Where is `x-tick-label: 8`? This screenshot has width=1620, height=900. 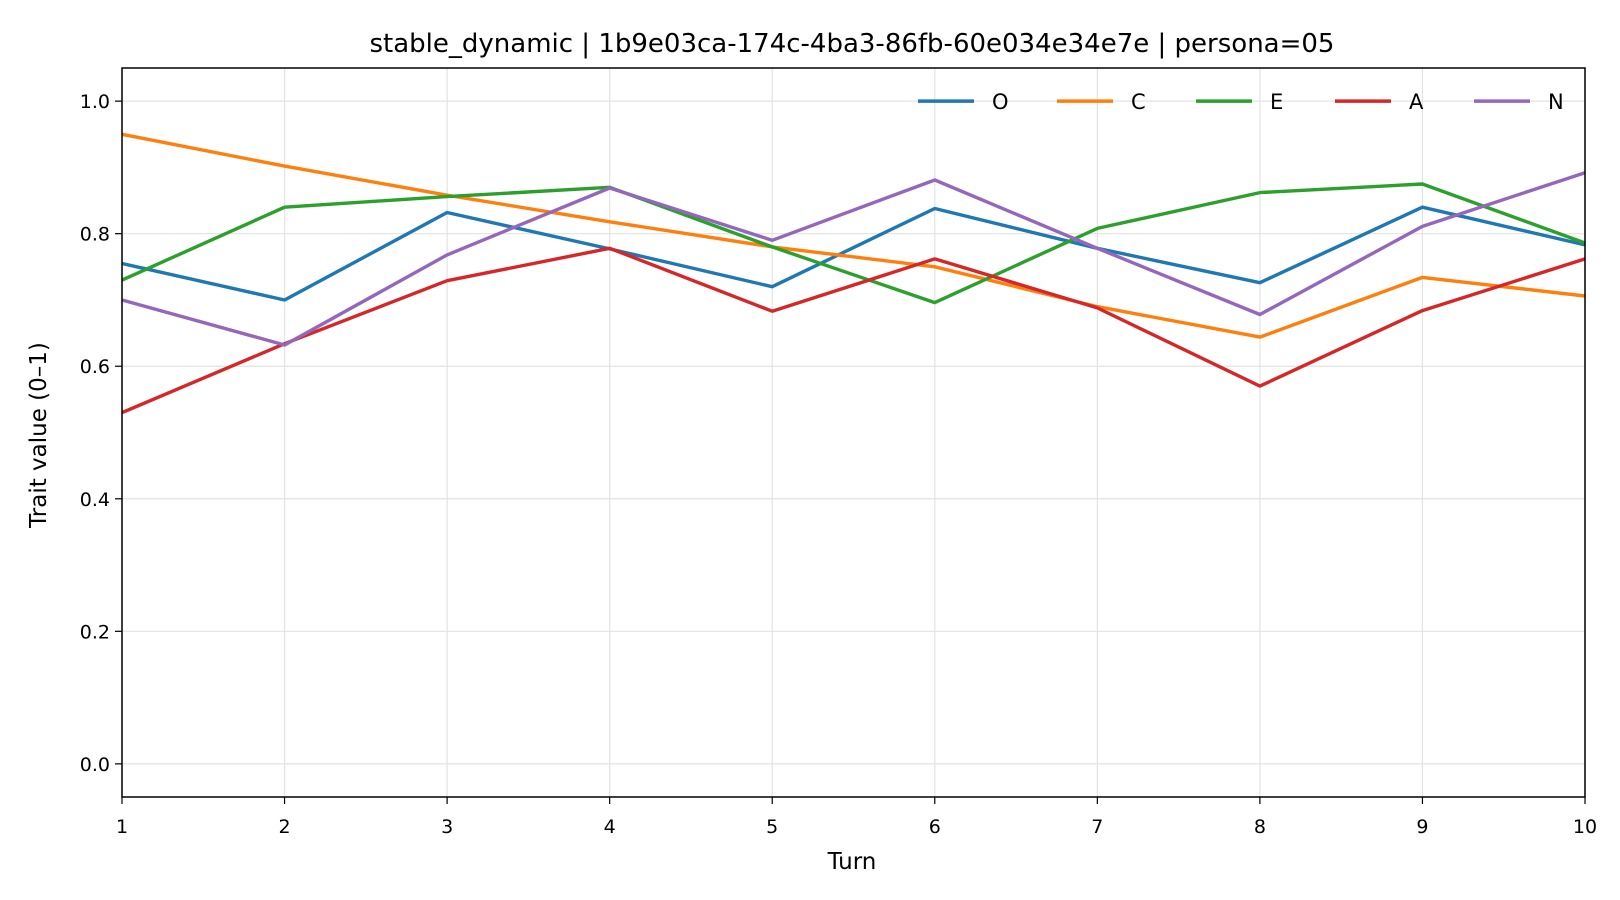
x-tick-label: 8 is located at coordinates (1260, 827).